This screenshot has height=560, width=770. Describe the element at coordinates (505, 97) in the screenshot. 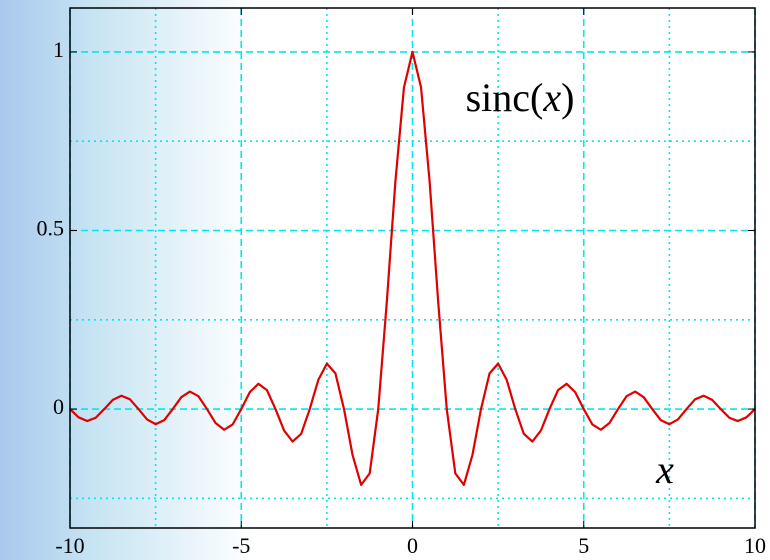

I see `curve-label-part: sinc(` at that location.